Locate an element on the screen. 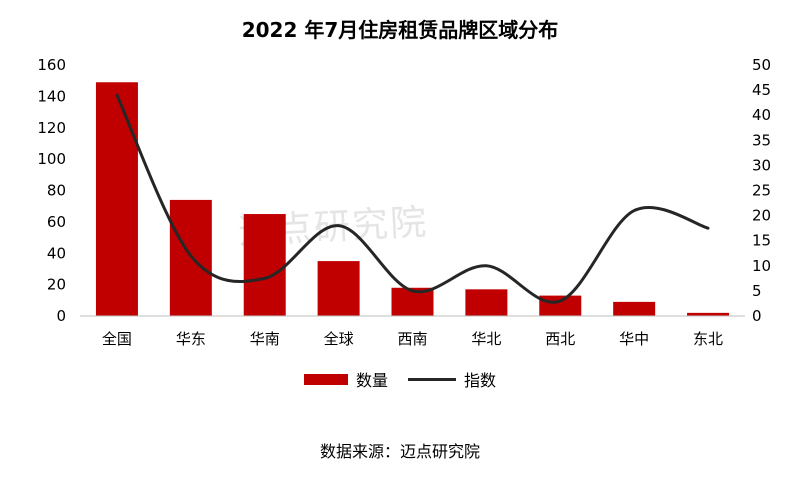 The image size is (800, 477). bar-东北 is located at coordinates (708, 314).